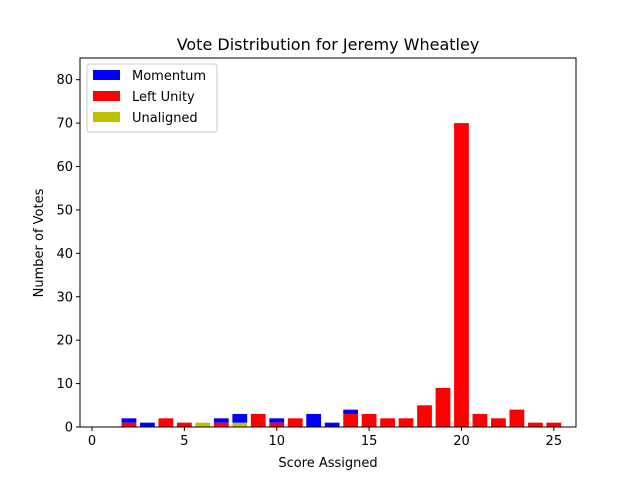 The image size is (640, 484). What do you see at coordinates (106, 117) in the screenshot?
I see `legend-swatch-unaligned` at bounding box center [106, 117].